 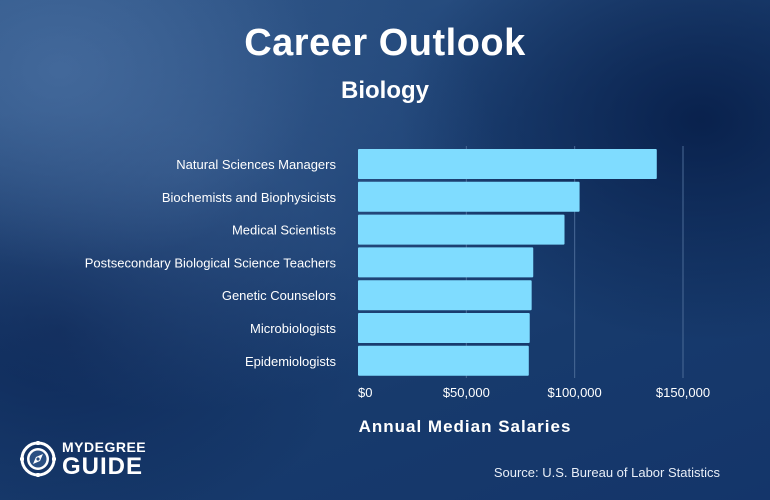 What do you see at coordinates (466, 392) in the screenshot?
I see `x-tick-label-1: $50,000` at bounding box center [466, 392].